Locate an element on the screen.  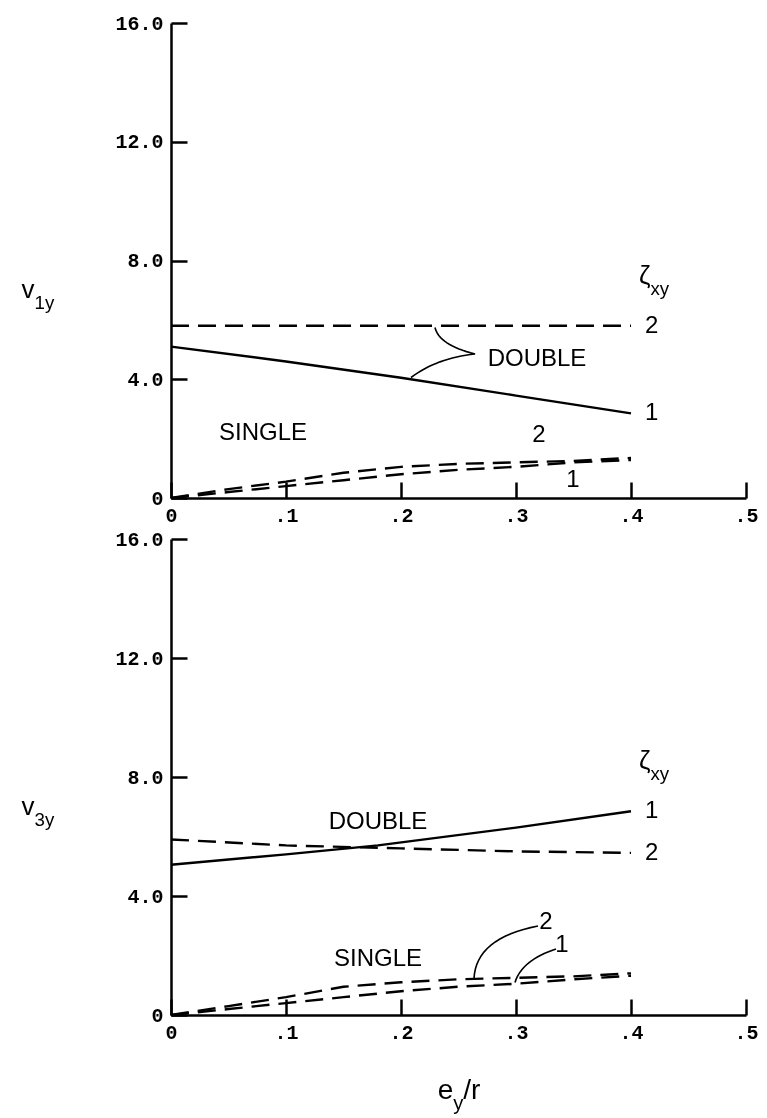
y-axis-title: v$_{3y}$ is located at coordinates (38, 809).